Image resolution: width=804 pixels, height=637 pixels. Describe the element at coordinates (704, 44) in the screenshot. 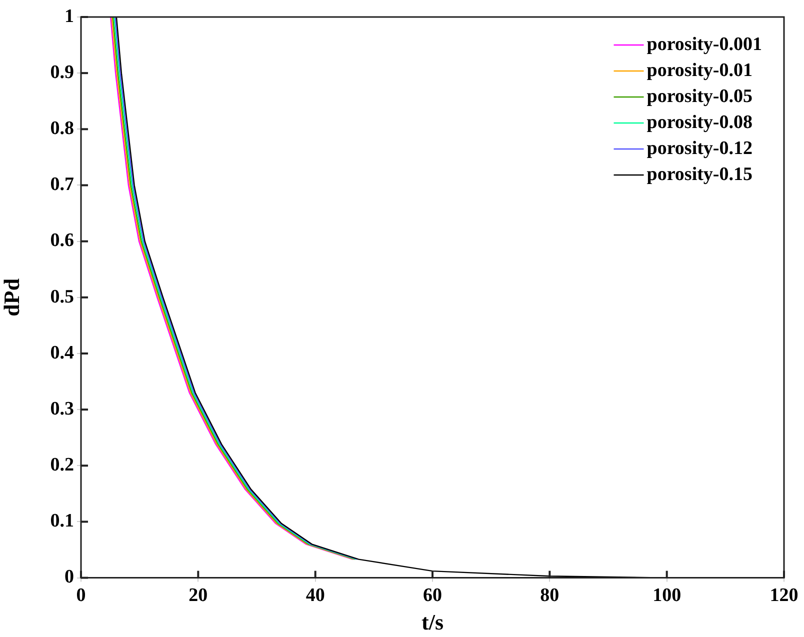

I see `legend-label: porosity-0.001` at that location.